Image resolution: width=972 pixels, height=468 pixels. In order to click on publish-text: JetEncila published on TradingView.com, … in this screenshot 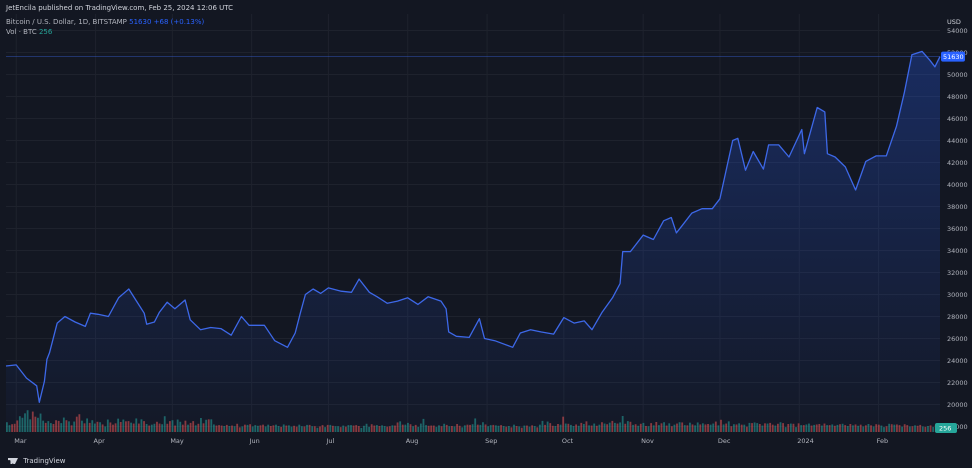, I will do `click(120, 8)`.